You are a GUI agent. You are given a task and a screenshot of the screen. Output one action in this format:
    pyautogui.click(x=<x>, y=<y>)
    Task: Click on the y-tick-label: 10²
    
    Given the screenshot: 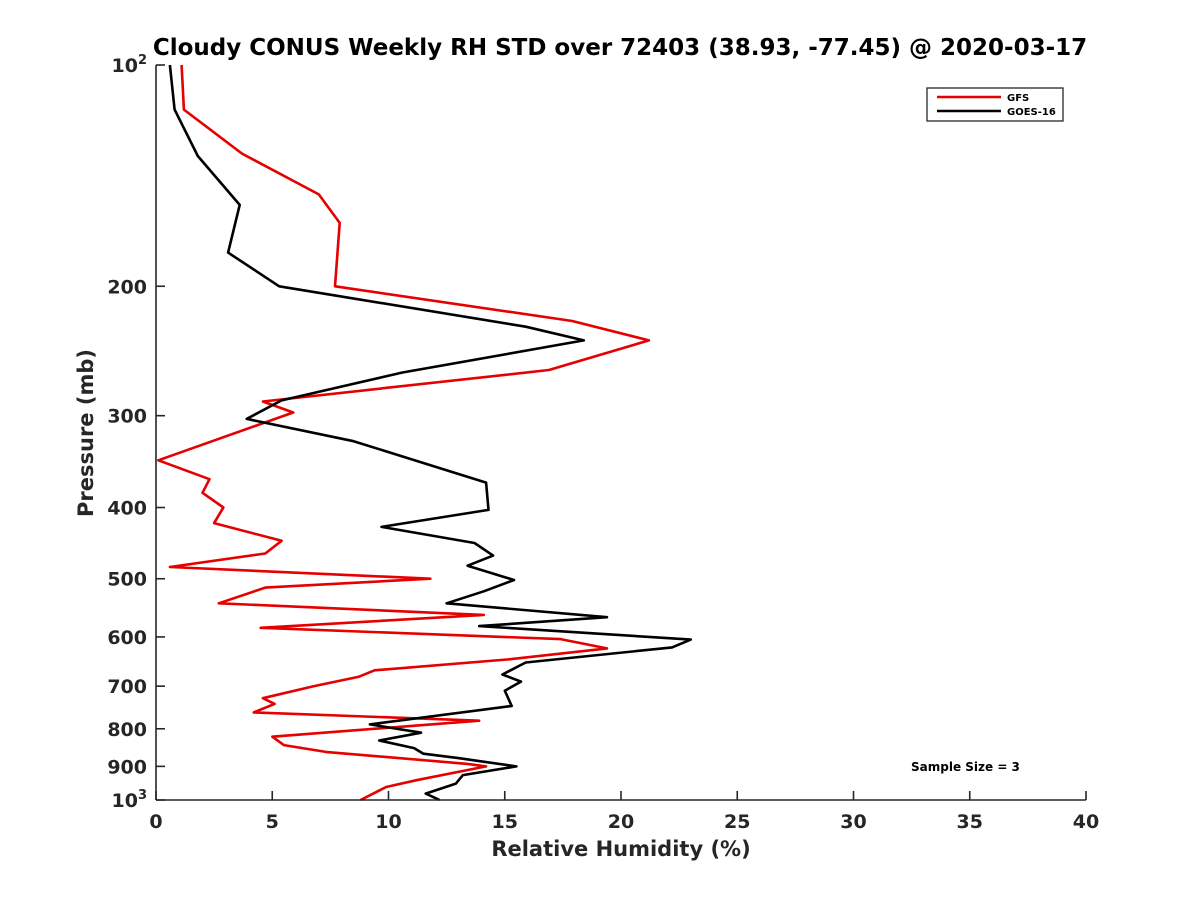 What is the action you would take?
    pyautogui.click(x=130, y=65)
    